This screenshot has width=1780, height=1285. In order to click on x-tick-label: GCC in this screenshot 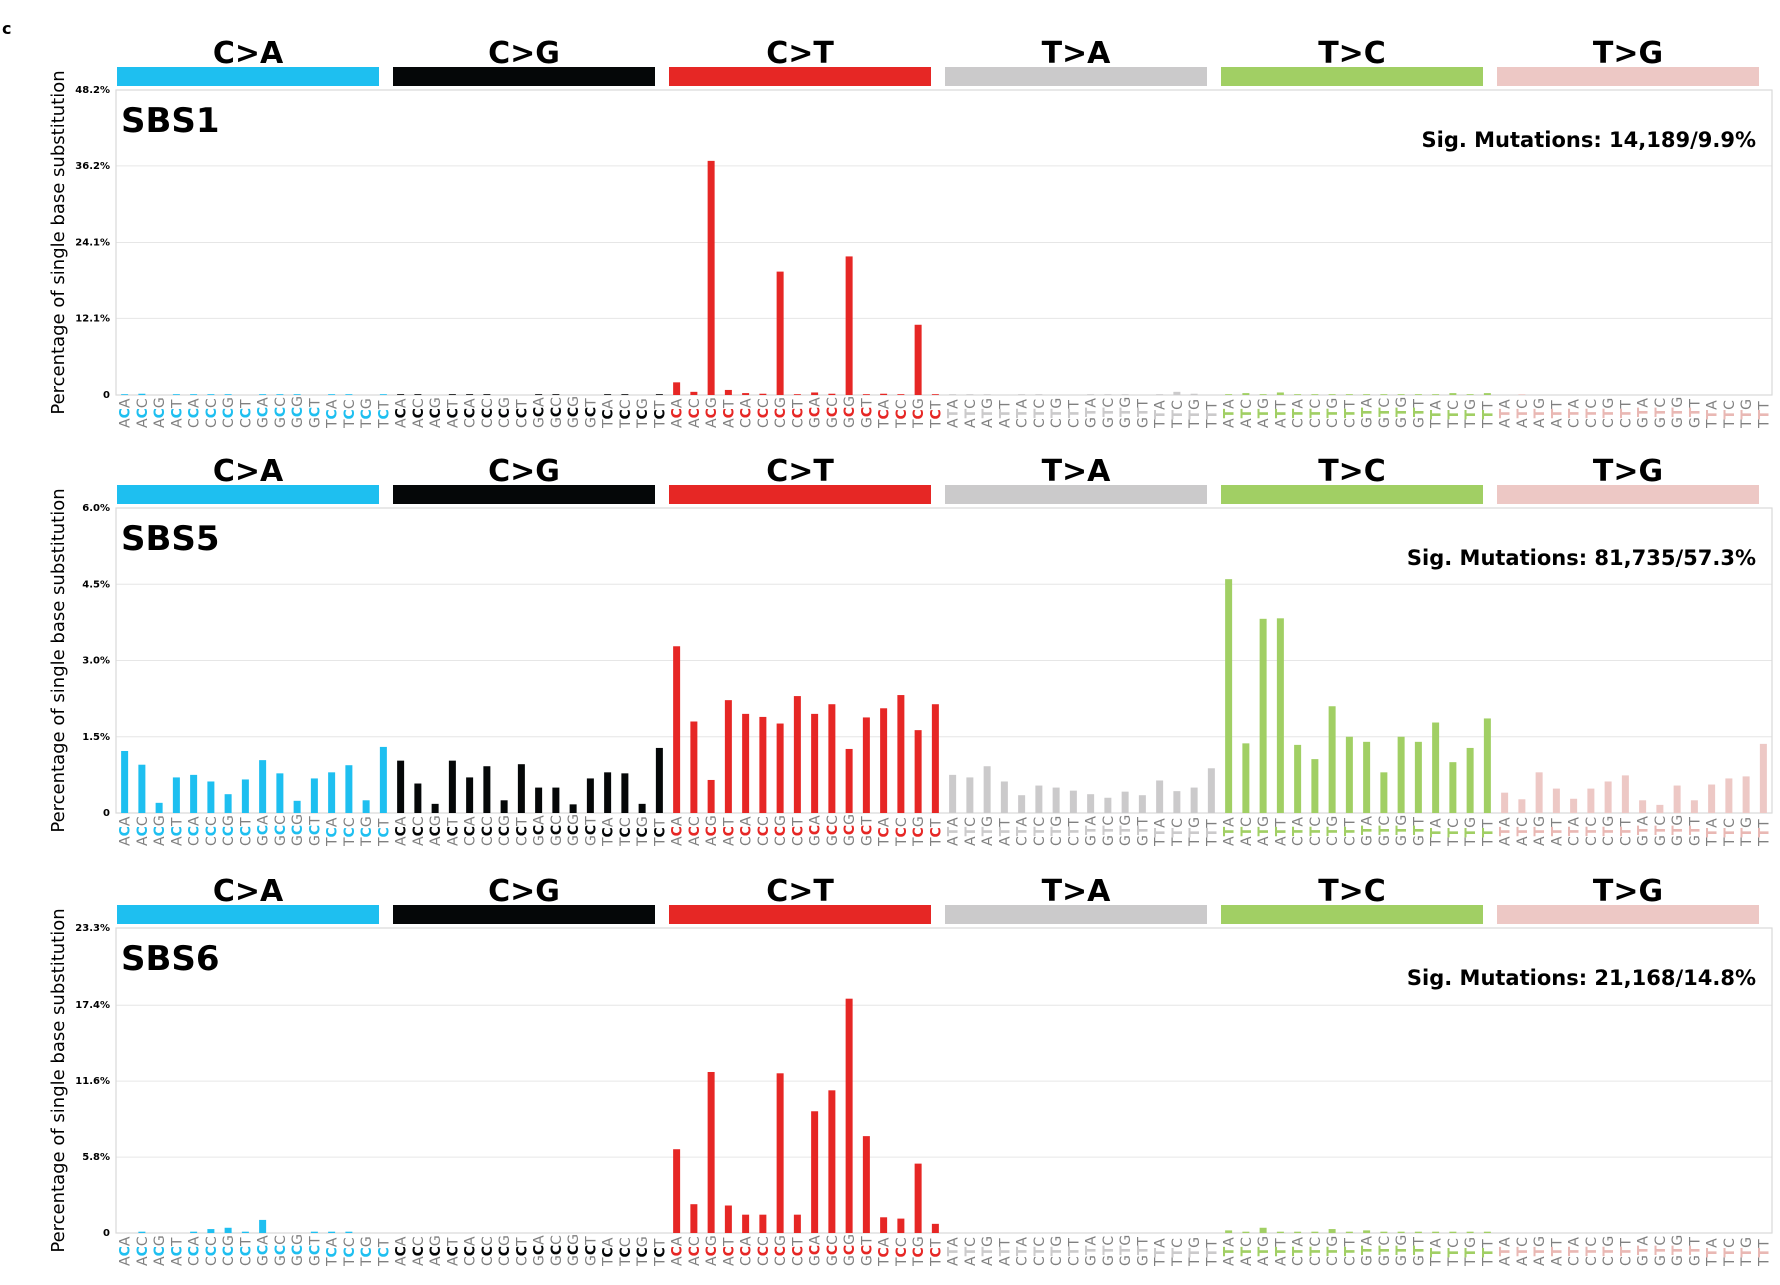, I will do `click(557, 830)`.